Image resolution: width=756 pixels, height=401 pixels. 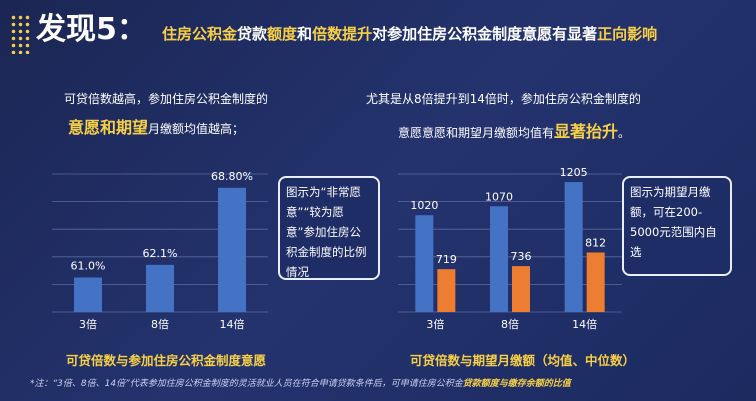 What do you see at coordinates (200, 34) in the screenshot?
I see `subtitle-segment: 住房公积金` at bounding box center [200, 34].